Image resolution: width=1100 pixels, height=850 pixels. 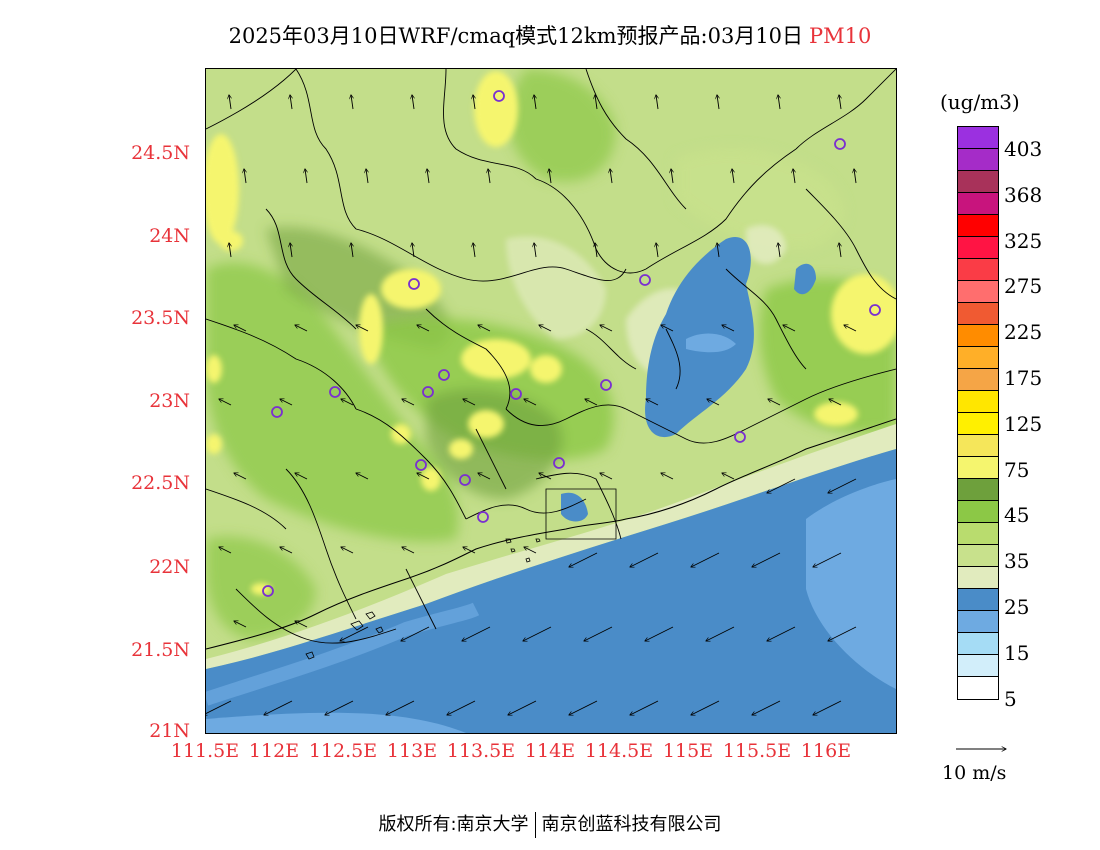 I want to click on copyright-footer: 版权所有:南京大学 南京创蓝科技有限公司, so click(x=550, y=824).